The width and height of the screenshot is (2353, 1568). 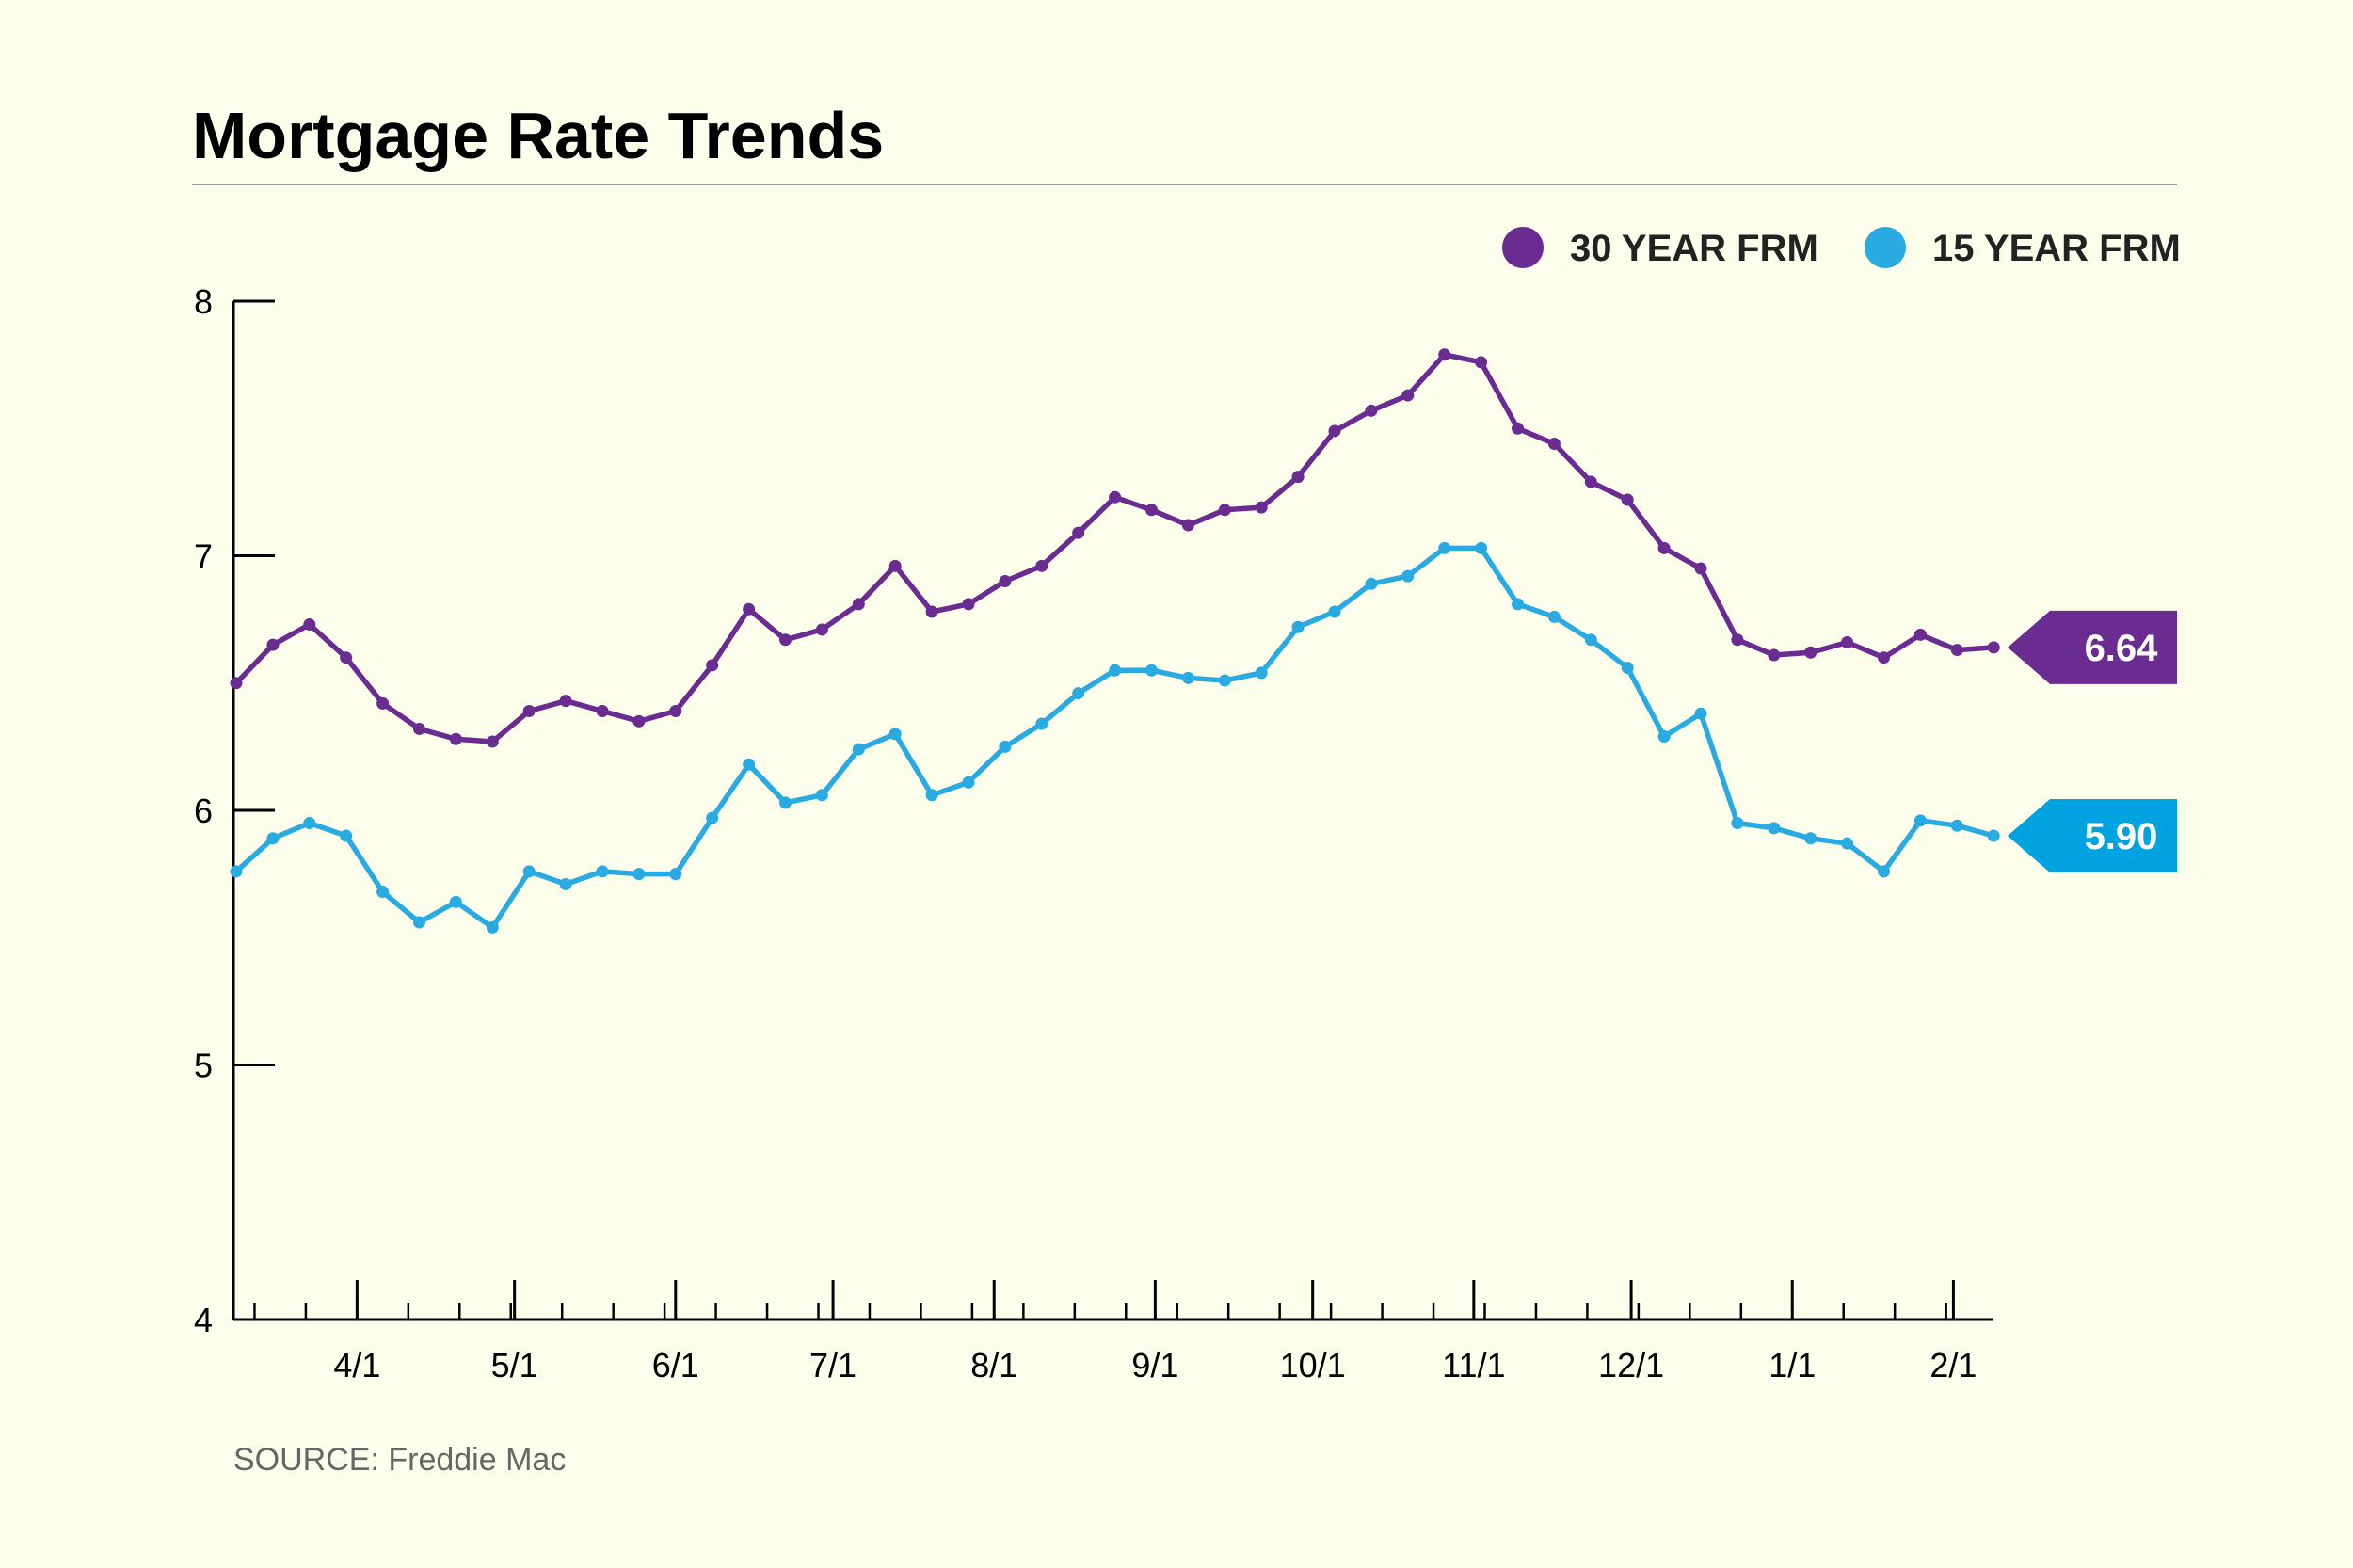 I want to click on x-tick-label: 9/1, so click(x=1154, y=1365).